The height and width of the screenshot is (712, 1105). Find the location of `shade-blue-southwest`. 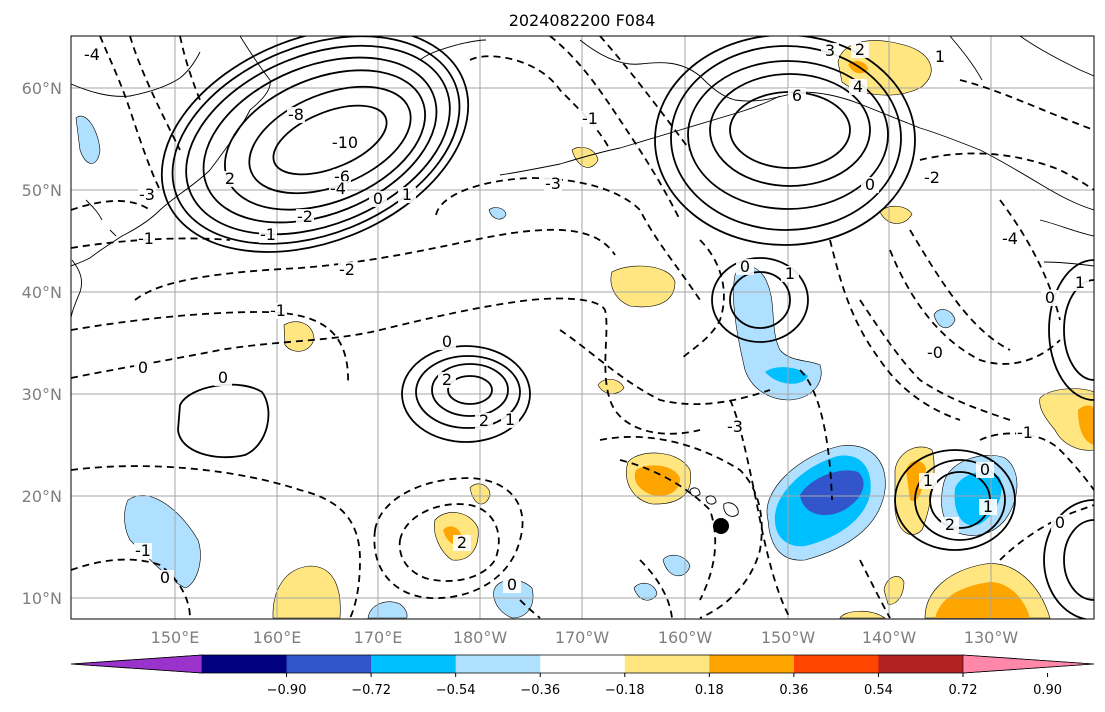

shade-blue-southwest is located at coordinates (162, 542).